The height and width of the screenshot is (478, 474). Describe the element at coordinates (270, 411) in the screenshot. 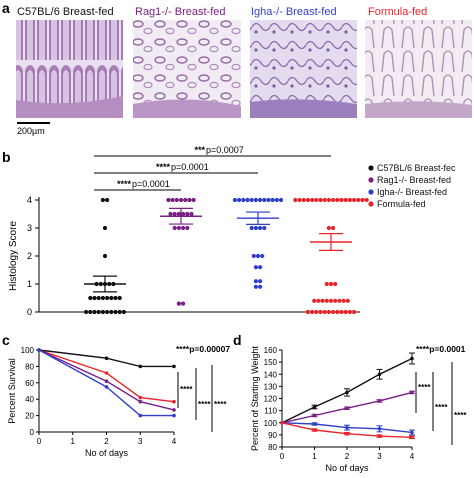

I see `y-tick-label: 110` at that location.